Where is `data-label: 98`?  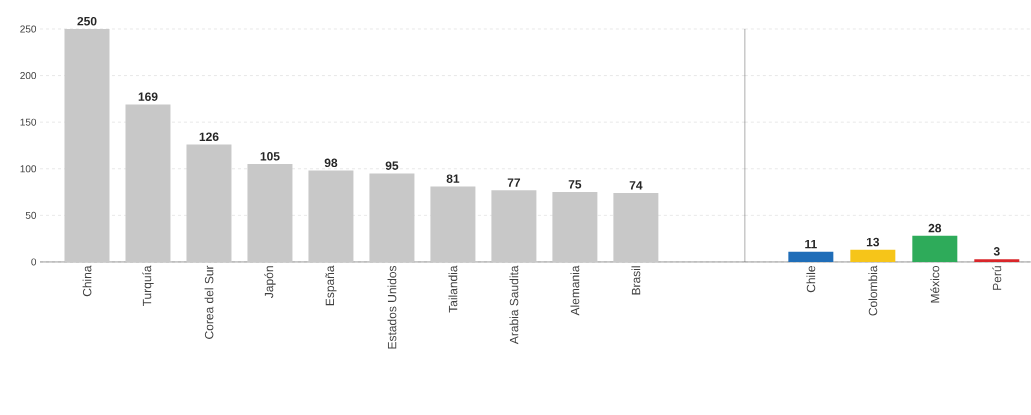
data-label: 98 is located at coordinates (331, 163).